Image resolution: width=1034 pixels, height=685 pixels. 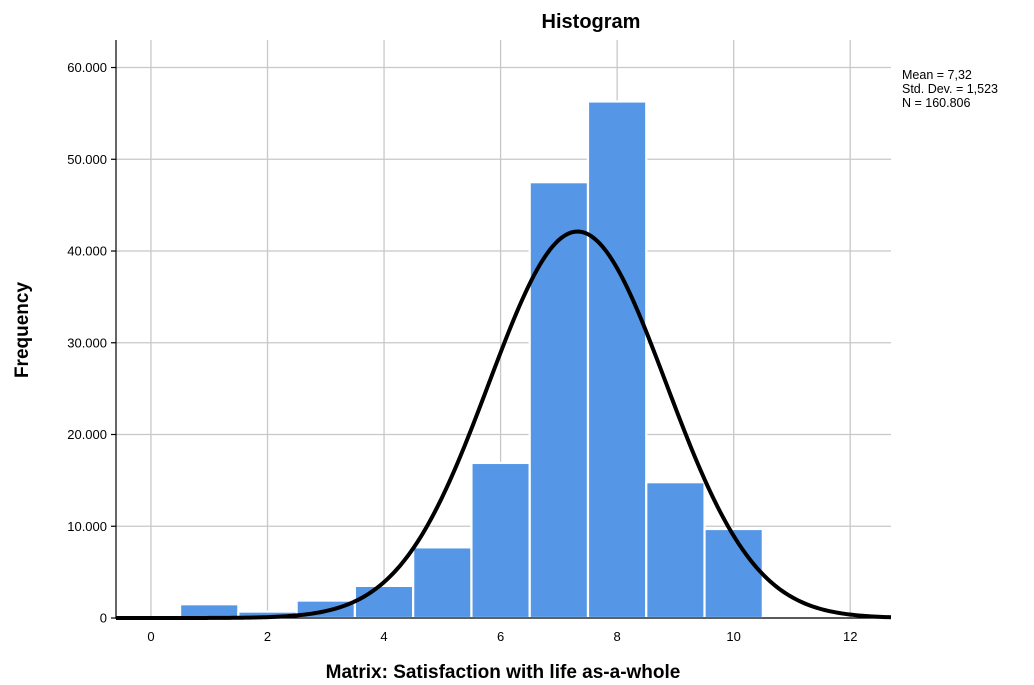 I want to click on y-tick-label: 60.000, so click(x=87, y=67).